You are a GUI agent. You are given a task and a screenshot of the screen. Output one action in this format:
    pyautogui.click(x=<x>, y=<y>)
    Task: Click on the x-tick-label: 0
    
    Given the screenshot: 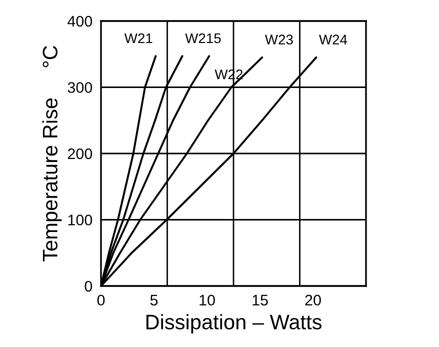 What is the action you would take?
    pyautogui.click(x=101, y=300)
    